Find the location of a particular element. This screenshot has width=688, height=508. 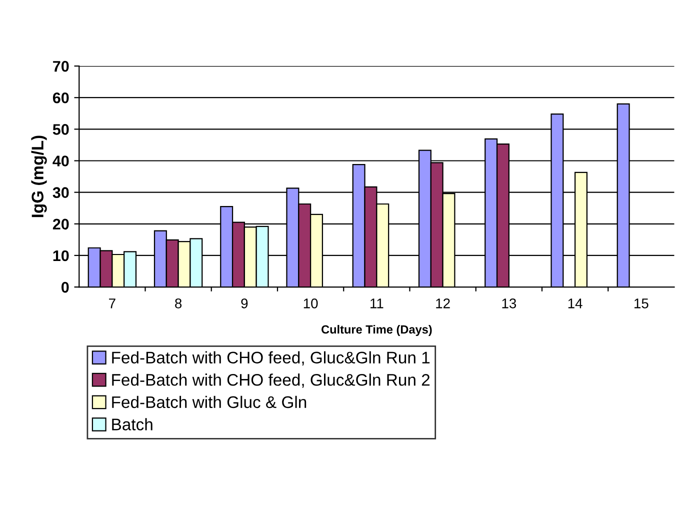

x-tick-label: 14 is located at coordinates (575, 303).